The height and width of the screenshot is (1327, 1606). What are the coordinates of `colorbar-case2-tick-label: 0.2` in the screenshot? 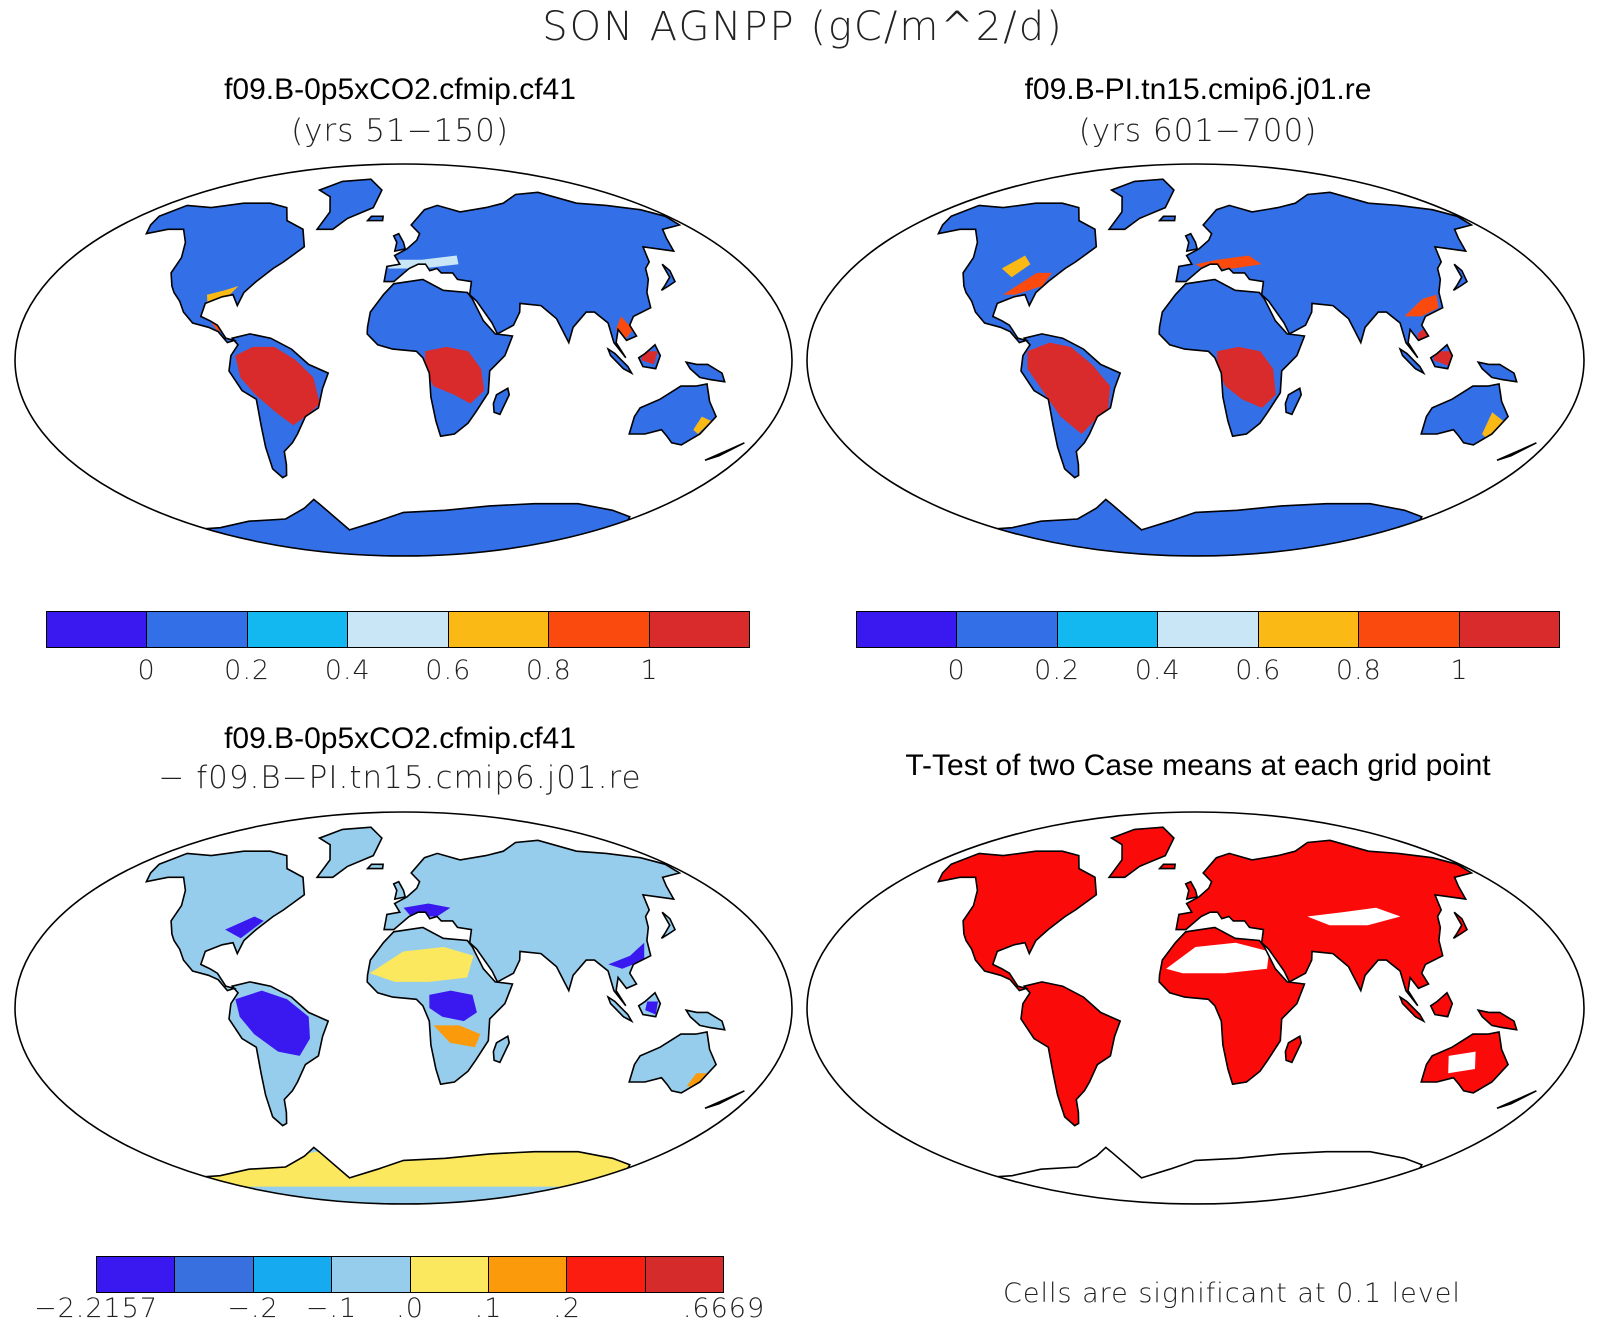 It's located at (1057, 670).